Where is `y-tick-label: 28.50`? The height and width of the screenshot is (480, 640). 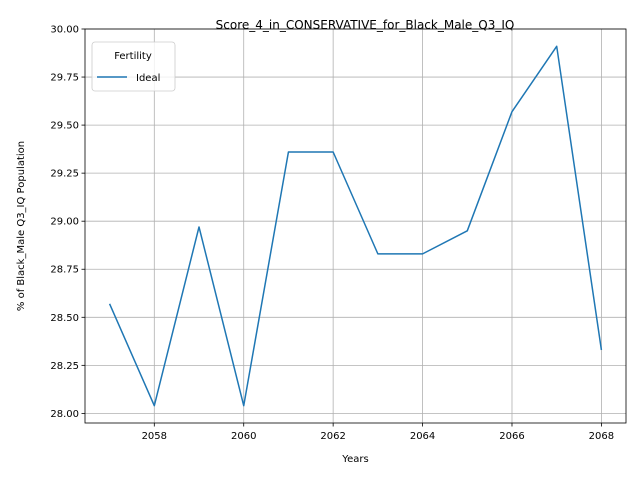 y-tick-label: 28.50 is located at coordinates (64, 318).